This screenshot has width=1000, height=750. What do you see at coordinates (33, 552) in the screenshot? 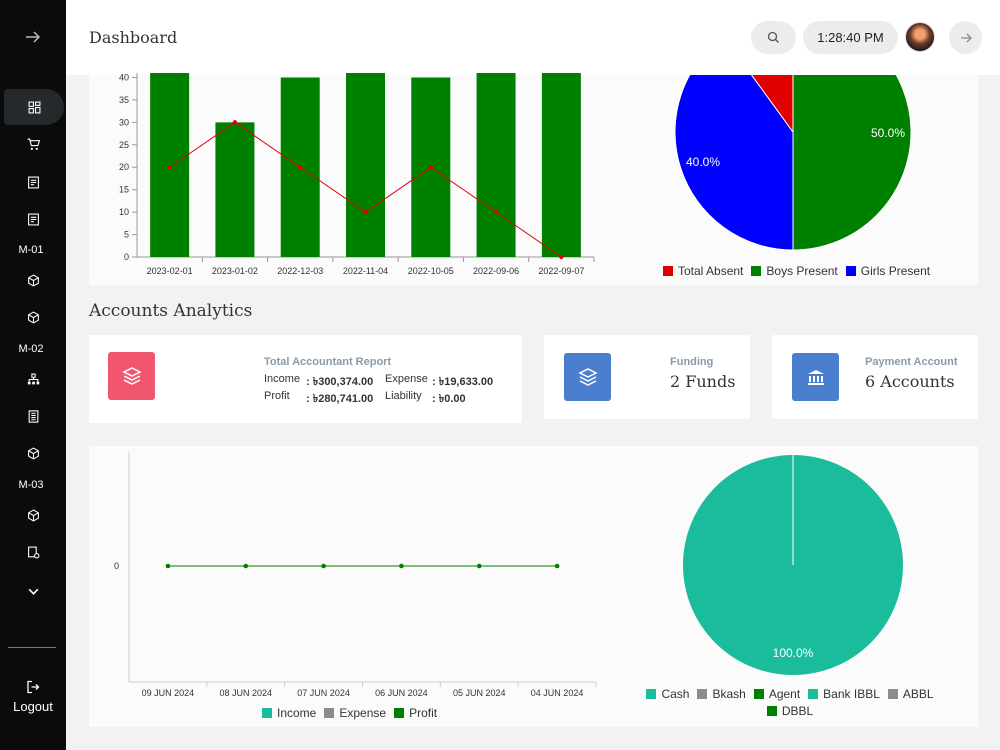
I see `sidebar-item-settings` at bounding box center [33, 552].